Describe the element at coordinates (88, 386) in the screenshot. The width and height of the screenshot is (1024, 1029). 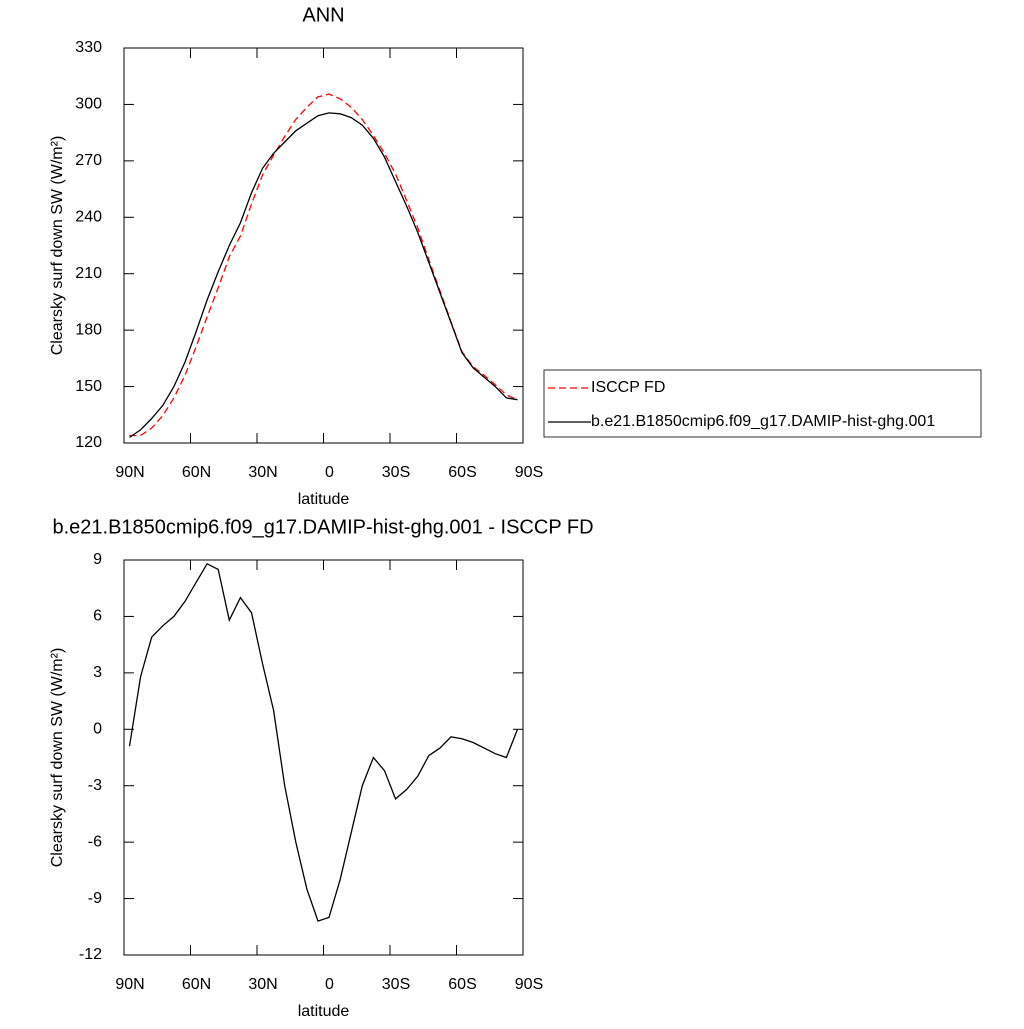
I see `y-tick-label: 150` at that location.